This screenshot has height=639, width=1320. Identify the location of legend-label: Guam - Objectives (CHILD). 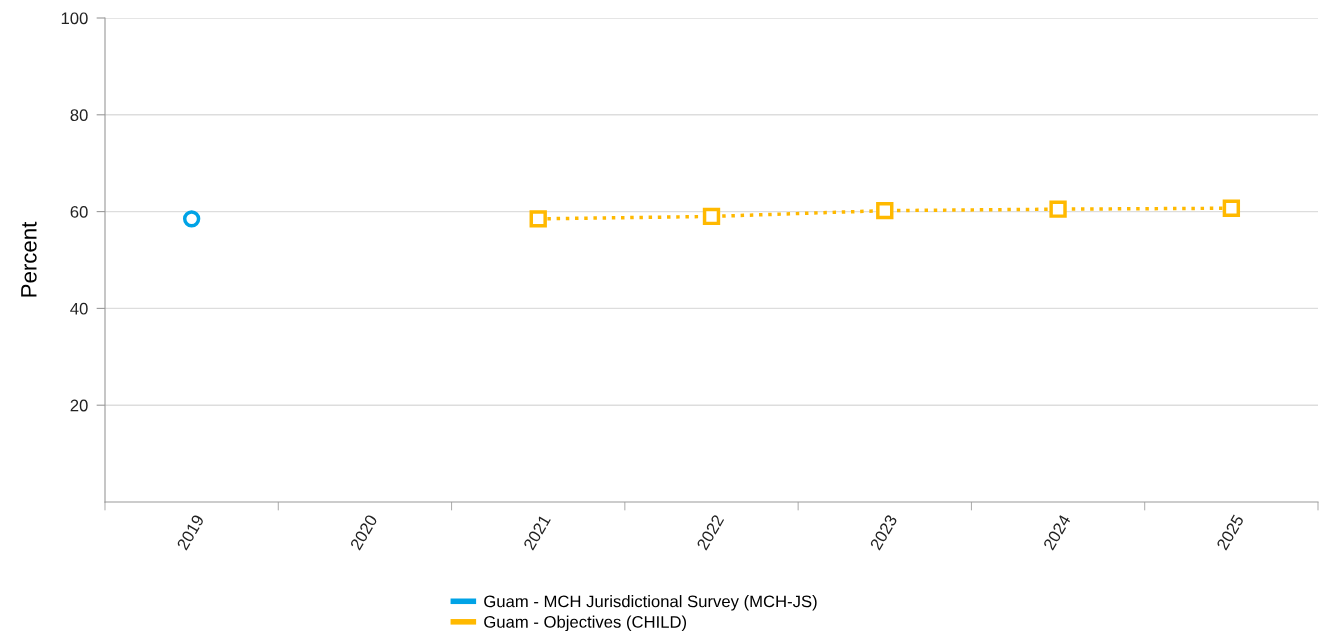
(585, 623).